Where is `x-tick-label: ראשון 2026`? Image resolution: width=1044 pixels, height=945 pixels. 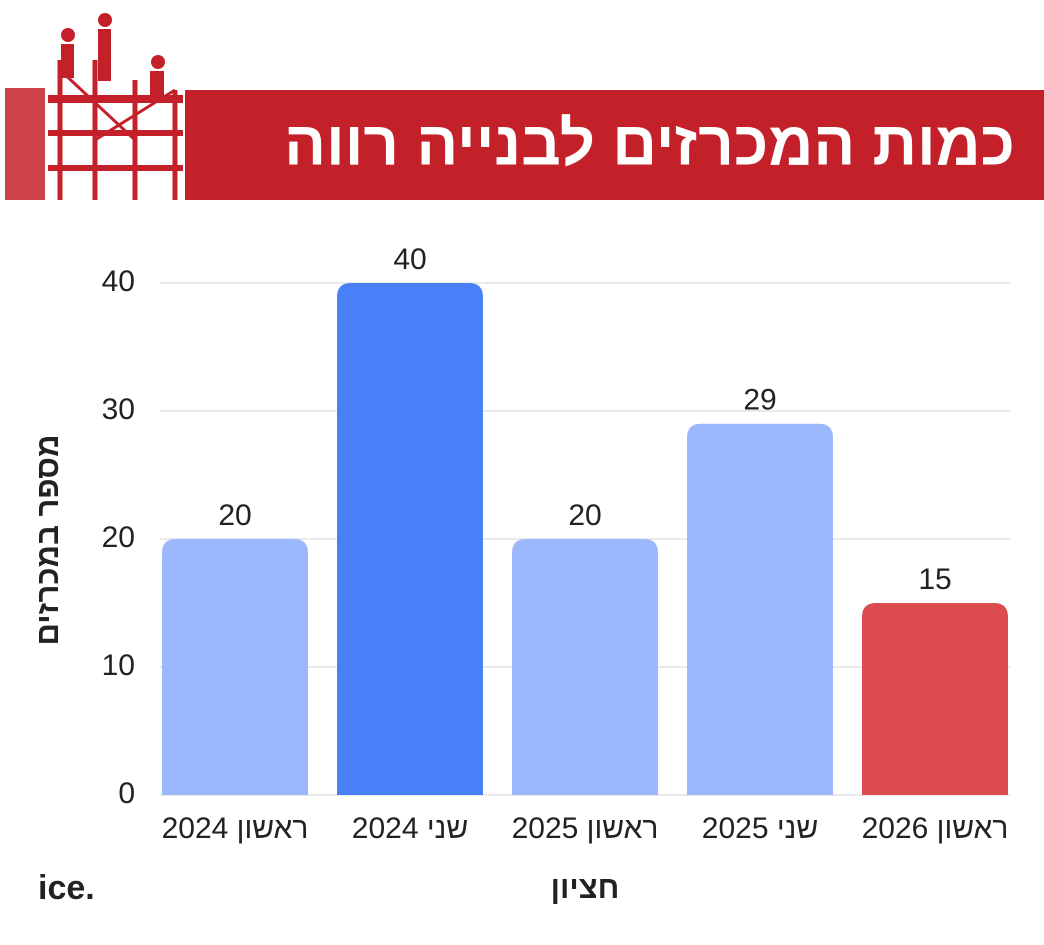 x-tick-label: ראשון 2026 is located at coordinates (935, 828).